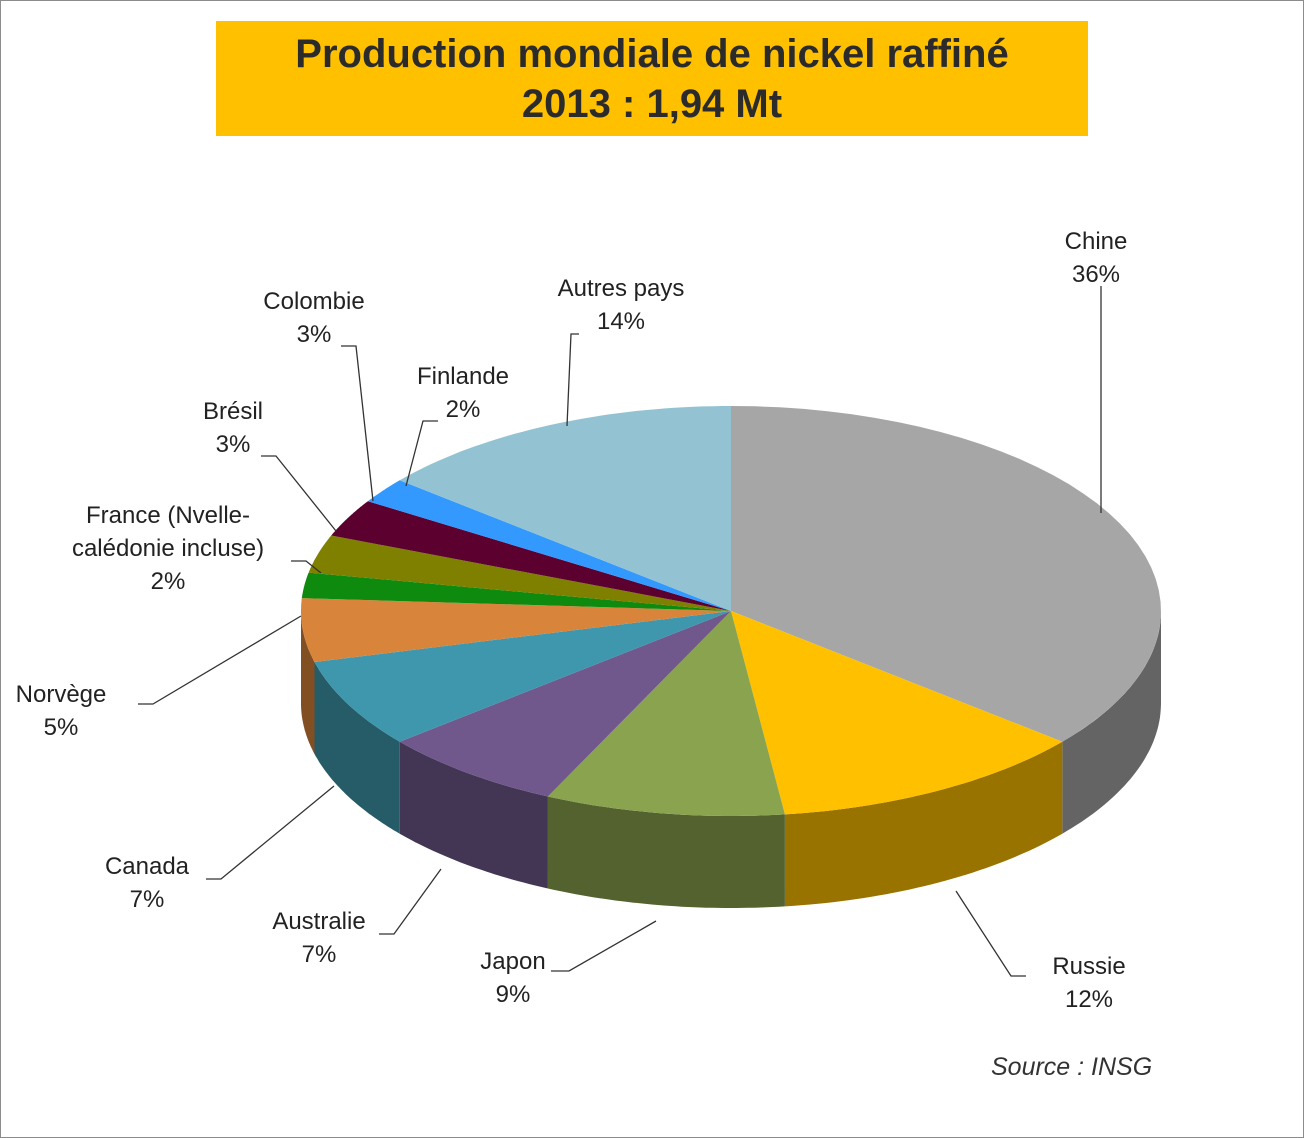 This screenshot has height=1138, width=1304. I want to click on value-label: 36%, so click(1096, 274).